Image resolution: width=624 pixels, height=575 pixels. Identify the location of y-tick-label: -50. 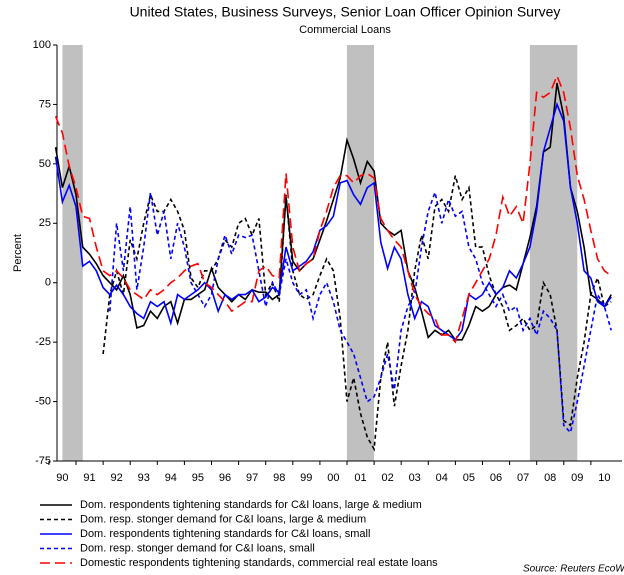
(43, 401).